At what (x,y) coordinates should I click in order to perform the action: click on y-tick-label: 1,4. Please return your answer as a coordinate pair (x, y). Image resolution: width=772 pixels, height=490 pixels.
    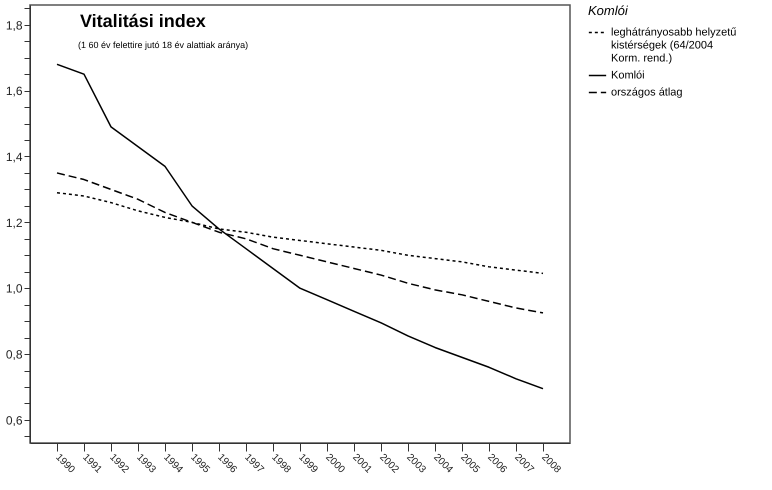
    Looking at the image, I should click on (14, 157).